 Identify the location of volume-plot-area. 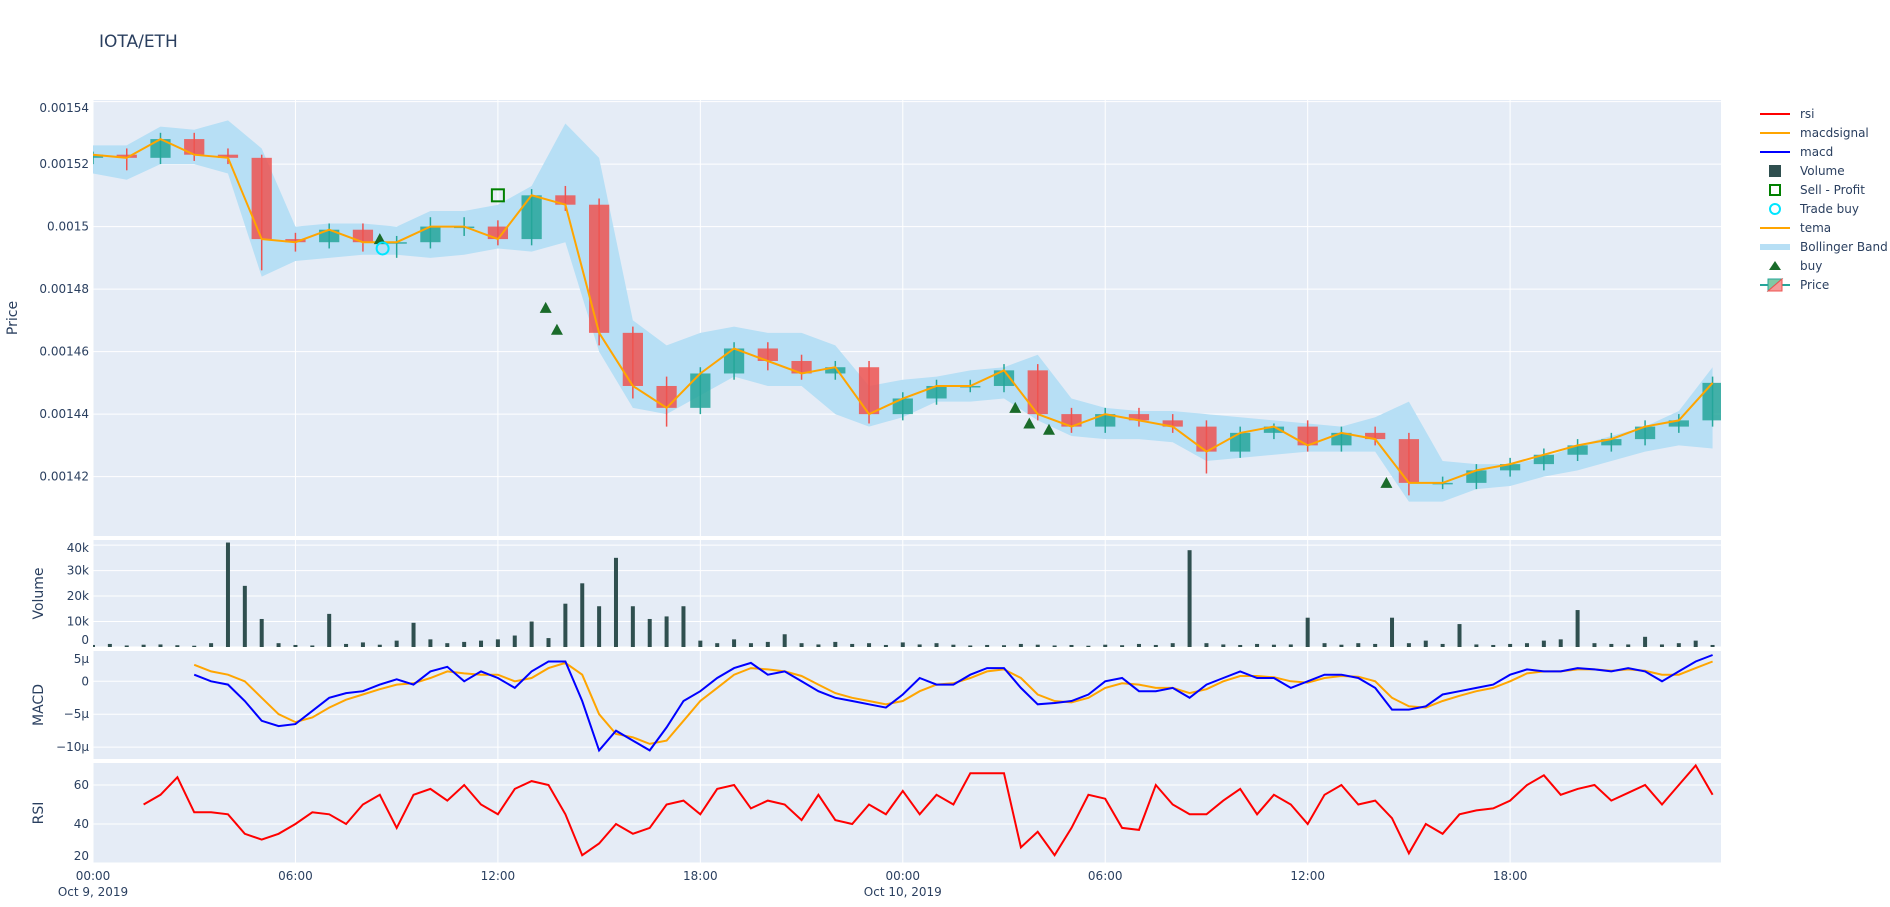
(907, 593).